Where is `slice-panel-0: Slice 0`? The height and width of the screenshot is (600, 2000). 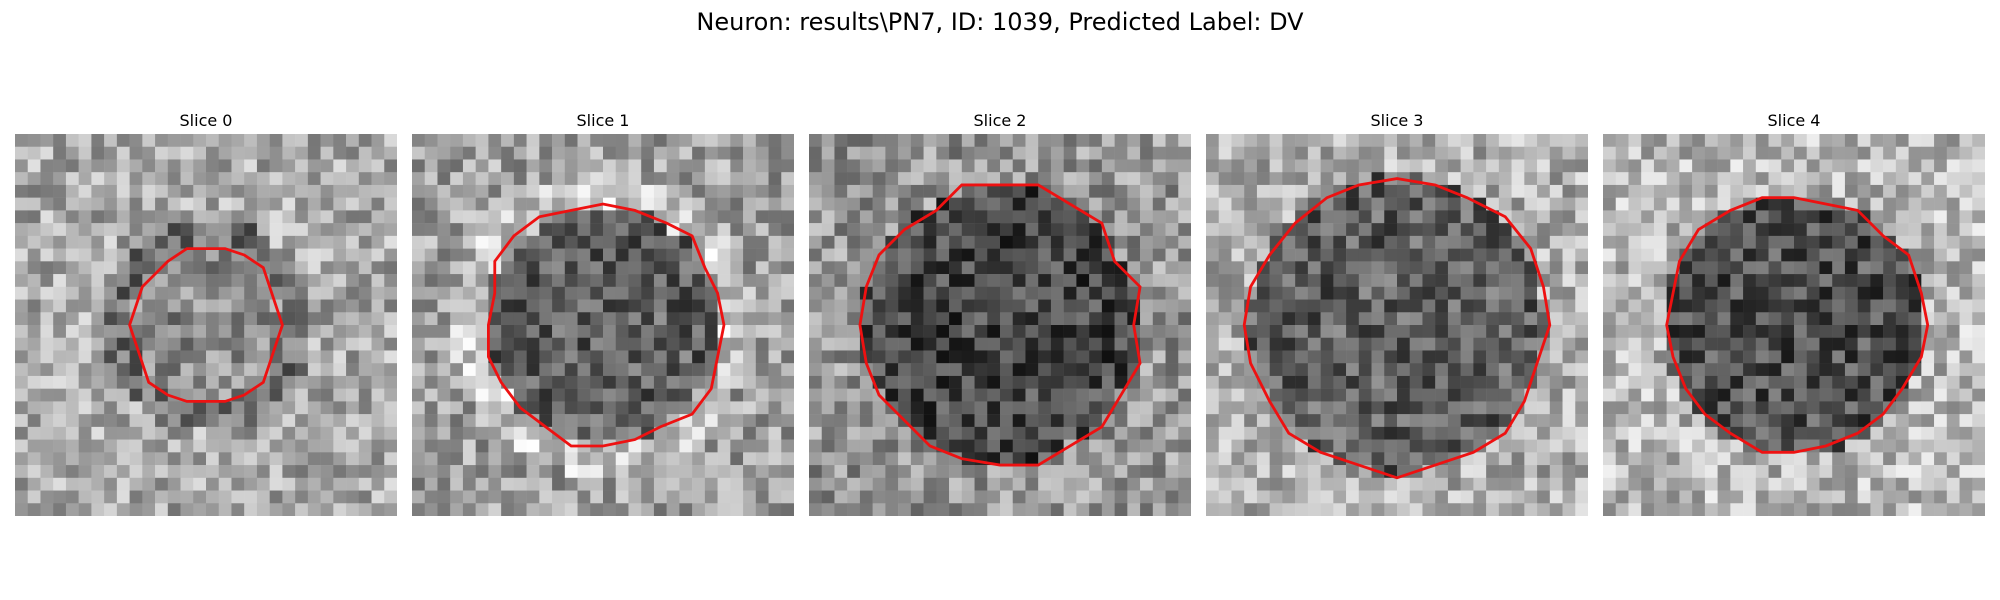
slice-panel-0: Slice 0 is located at coordinates (206, 312).